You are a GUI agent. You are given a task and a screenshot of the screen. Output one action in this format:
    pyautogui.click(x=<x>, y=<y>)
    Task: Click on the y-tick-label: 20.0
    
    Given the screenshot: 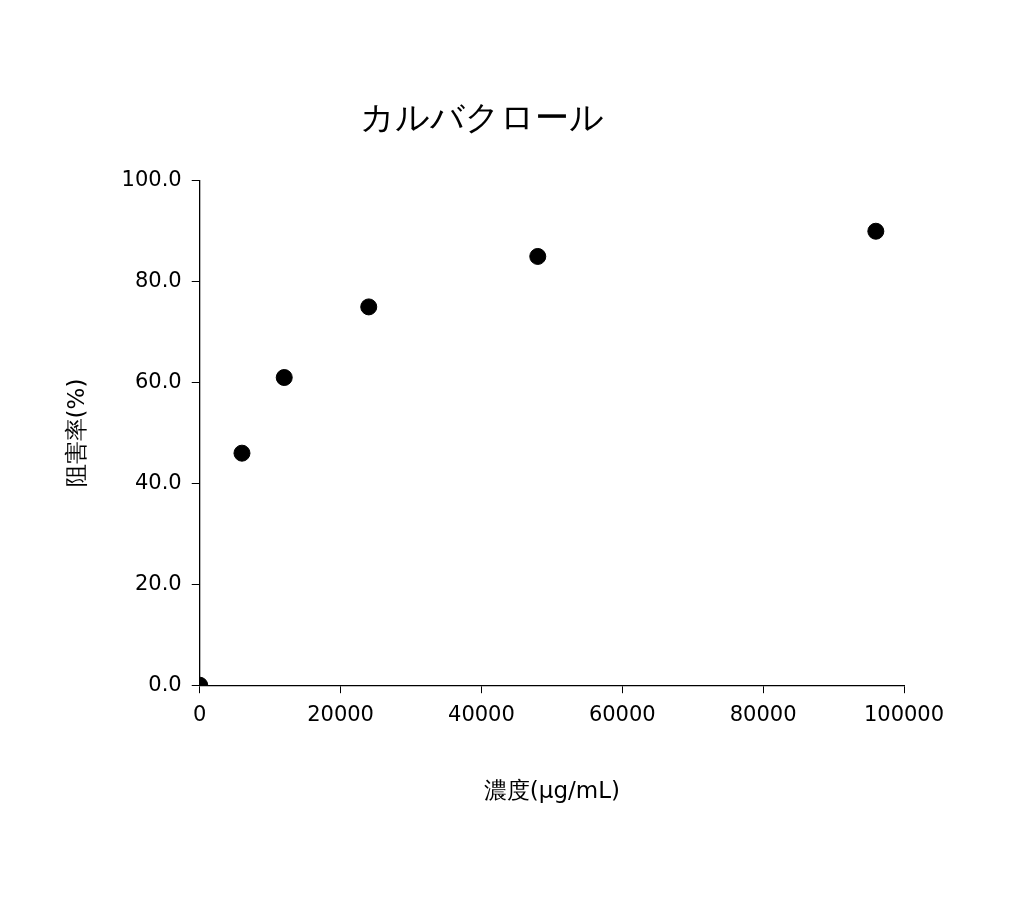 What is the action you would take?
    pyautogui.click(x=158, y=582)
    